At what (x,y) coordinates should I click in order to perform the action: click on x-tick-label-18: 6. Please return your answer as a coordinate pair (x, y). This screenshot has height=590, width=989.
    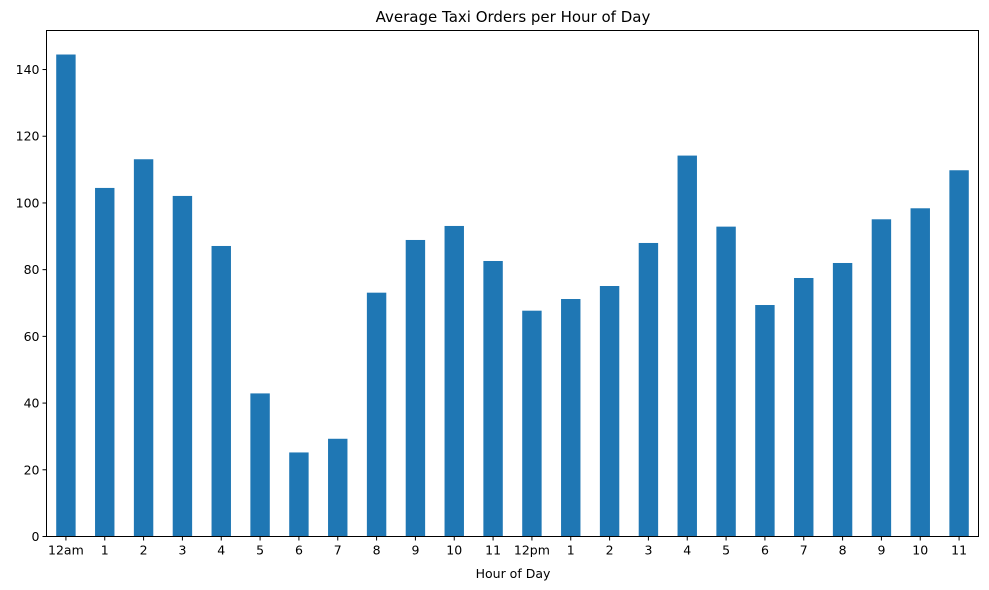
    Looking at the image, I should click on (765, 550).